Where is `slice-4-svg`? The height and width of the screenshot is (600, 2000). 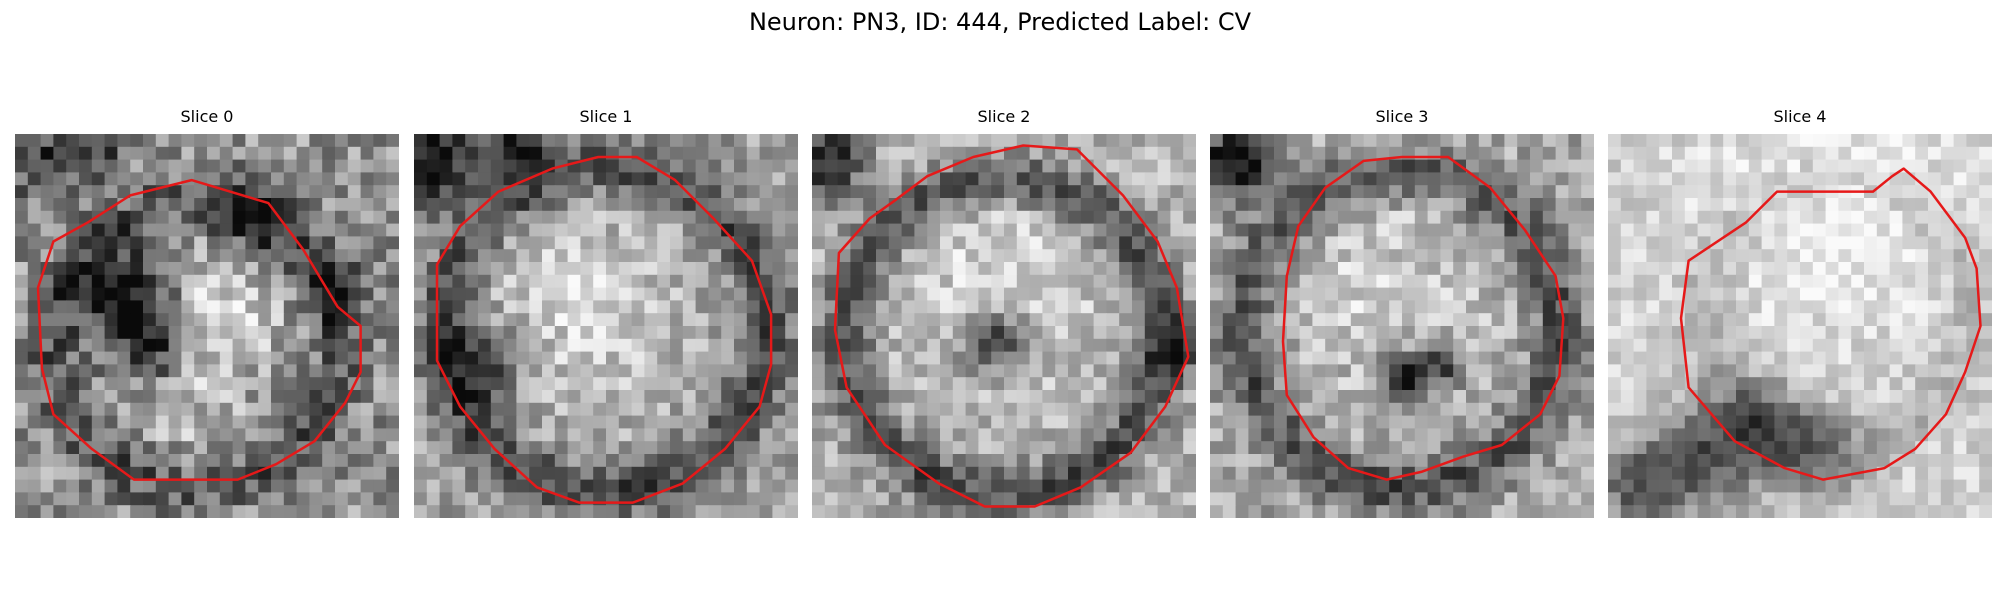 slice-4-svg is located at coordinates (1800, 326).